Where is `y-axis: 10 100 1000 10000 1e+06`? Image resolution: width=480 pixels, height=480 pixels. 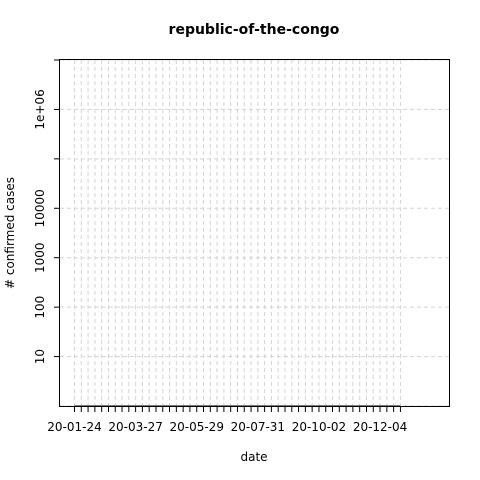 y-axis: 10 100 1000 10000 1e+06 is located at coordinates (46, 211).